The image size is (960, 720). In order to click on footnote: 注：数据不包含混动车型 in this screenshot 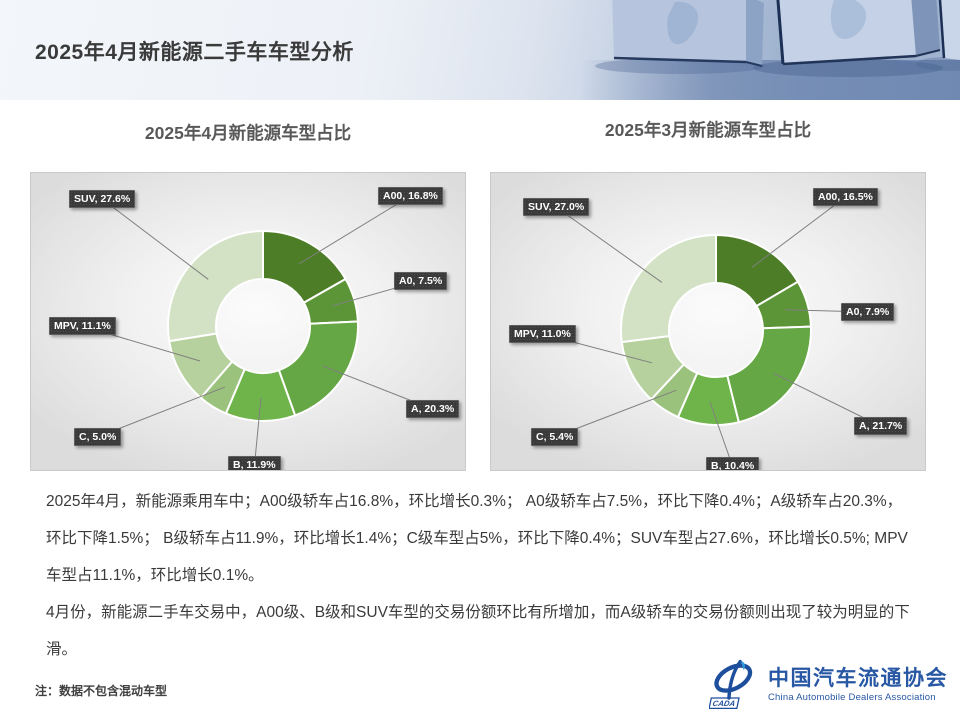, I will do `click(101, 691)`.